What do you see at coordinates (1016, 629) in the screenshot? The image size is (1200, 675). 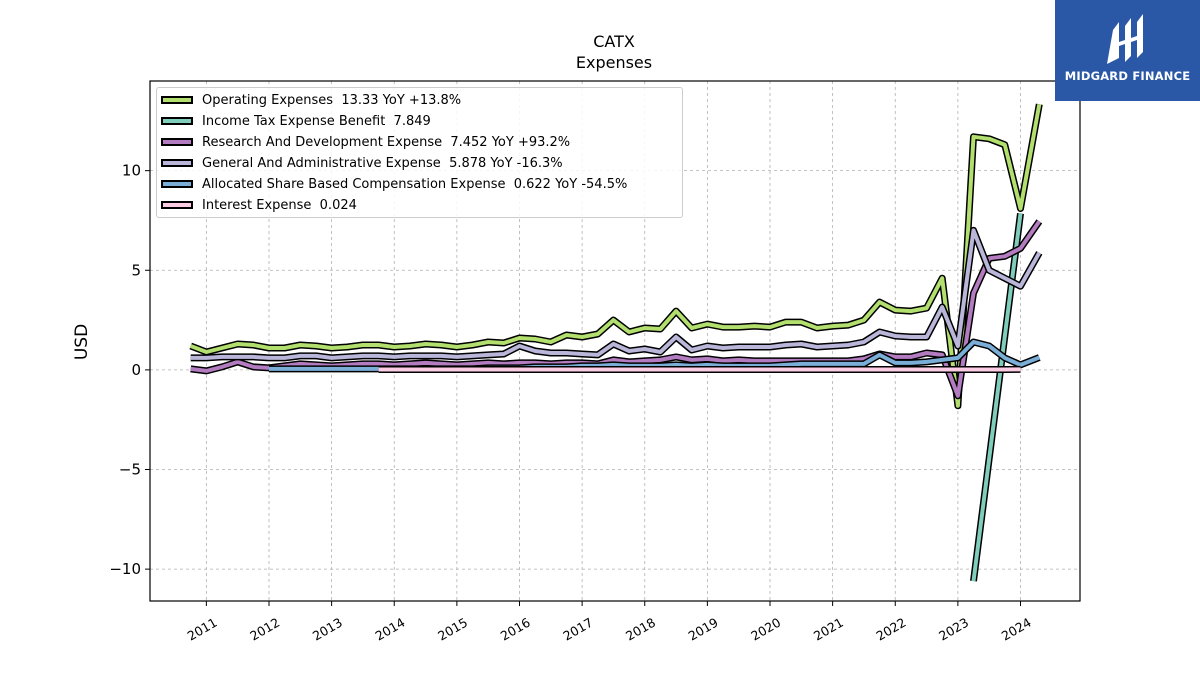 I see `x-tick-label: 2024` at bounding box center [1016, 629].